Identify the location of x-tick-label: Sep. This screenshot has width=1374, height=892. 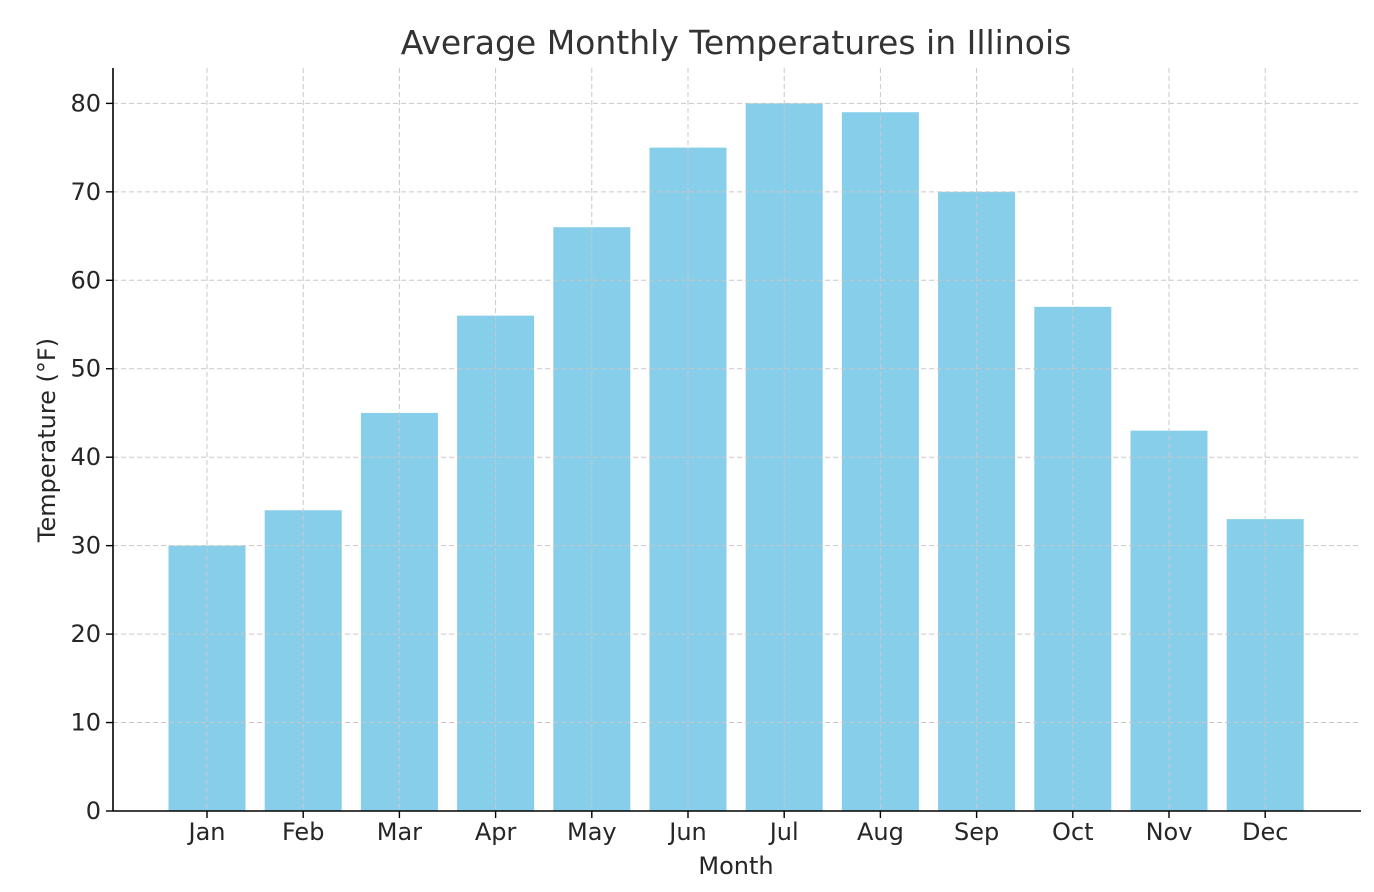
(976, 832).